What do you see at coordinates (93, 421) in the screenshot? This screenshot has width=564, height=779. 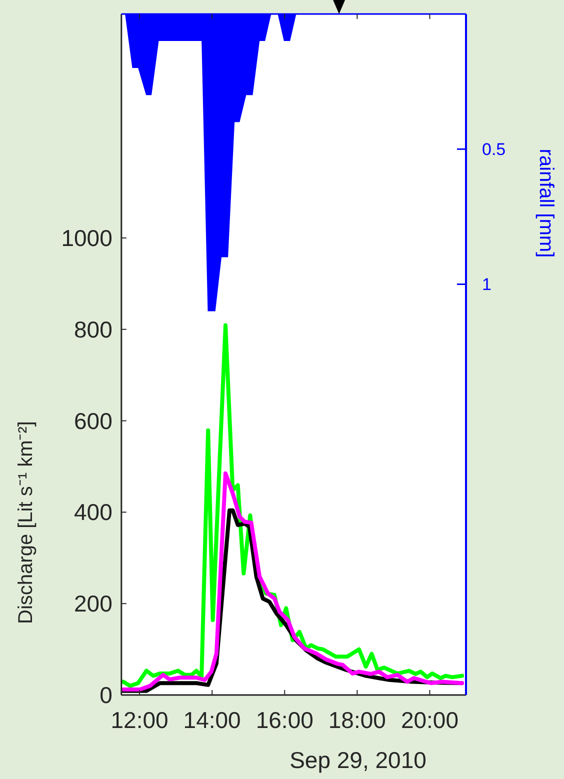 I see `y-tick-label: 600` at bounding box center [93, 421].